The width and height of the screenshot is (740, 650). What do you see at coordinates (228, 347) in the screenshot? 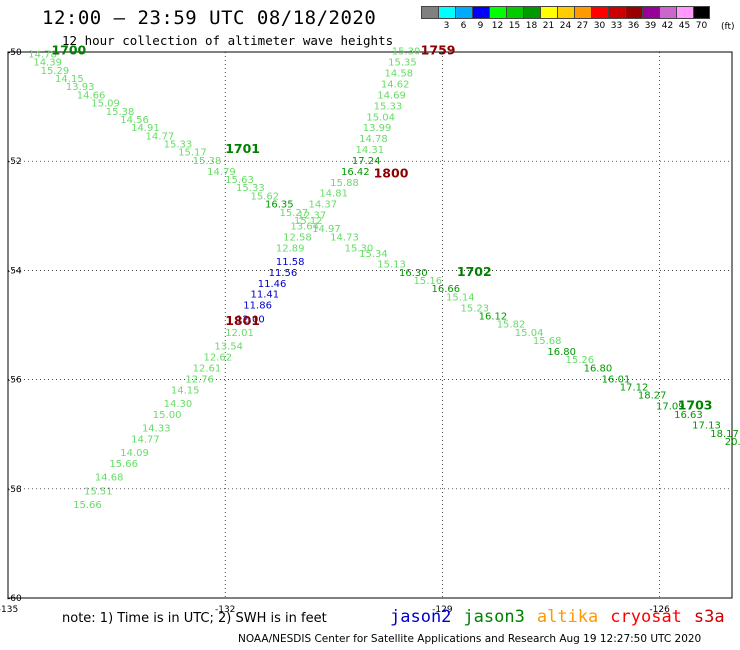
I see `wave-height-label: 13.54` at bounding box center [228, 347].